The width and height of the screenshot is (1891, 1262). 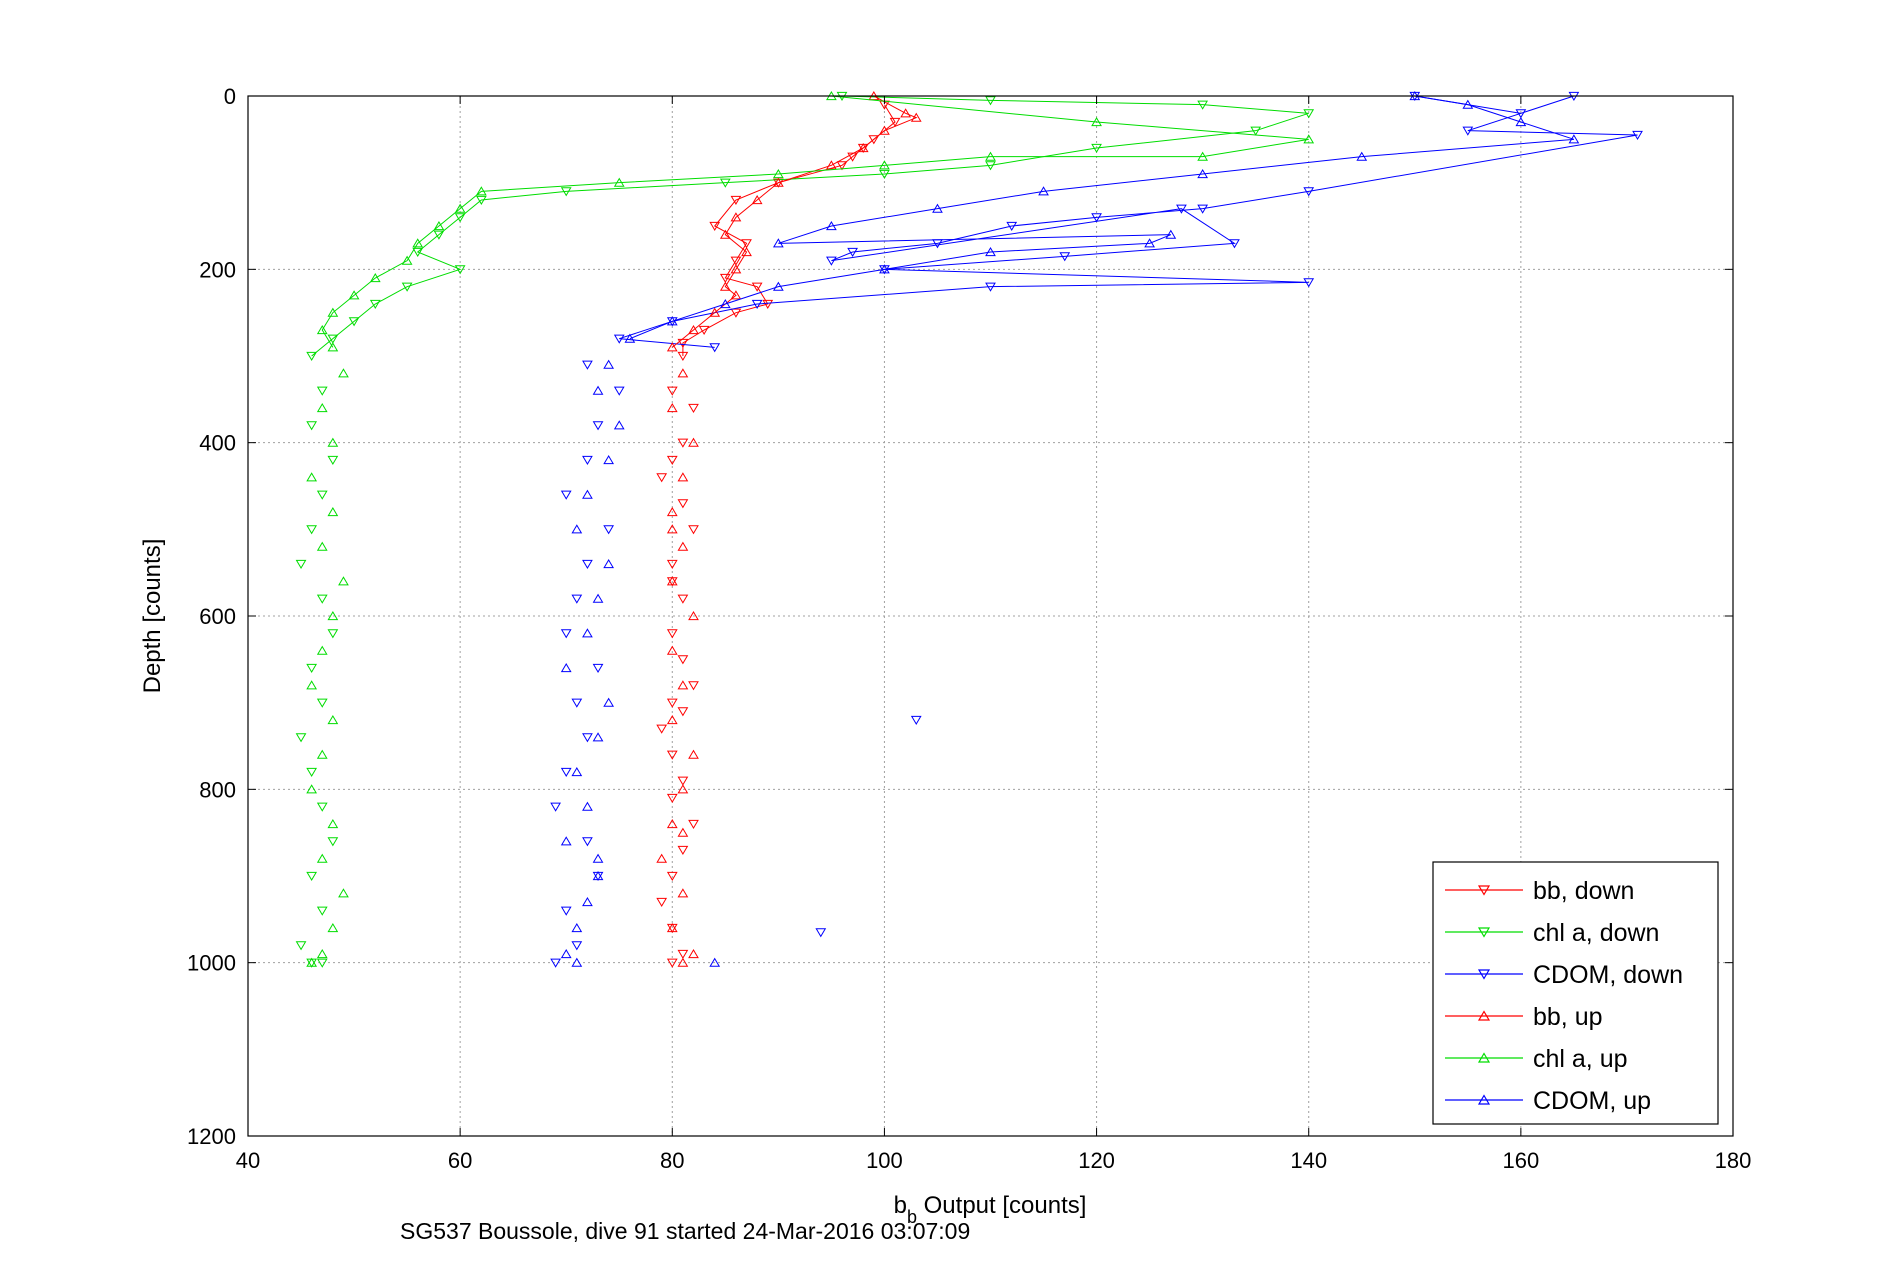 What do you see at coordinates (211, 1136) in the screenshot?
I see `y-tick-label: 1200` at bounding box center [211, 1136].